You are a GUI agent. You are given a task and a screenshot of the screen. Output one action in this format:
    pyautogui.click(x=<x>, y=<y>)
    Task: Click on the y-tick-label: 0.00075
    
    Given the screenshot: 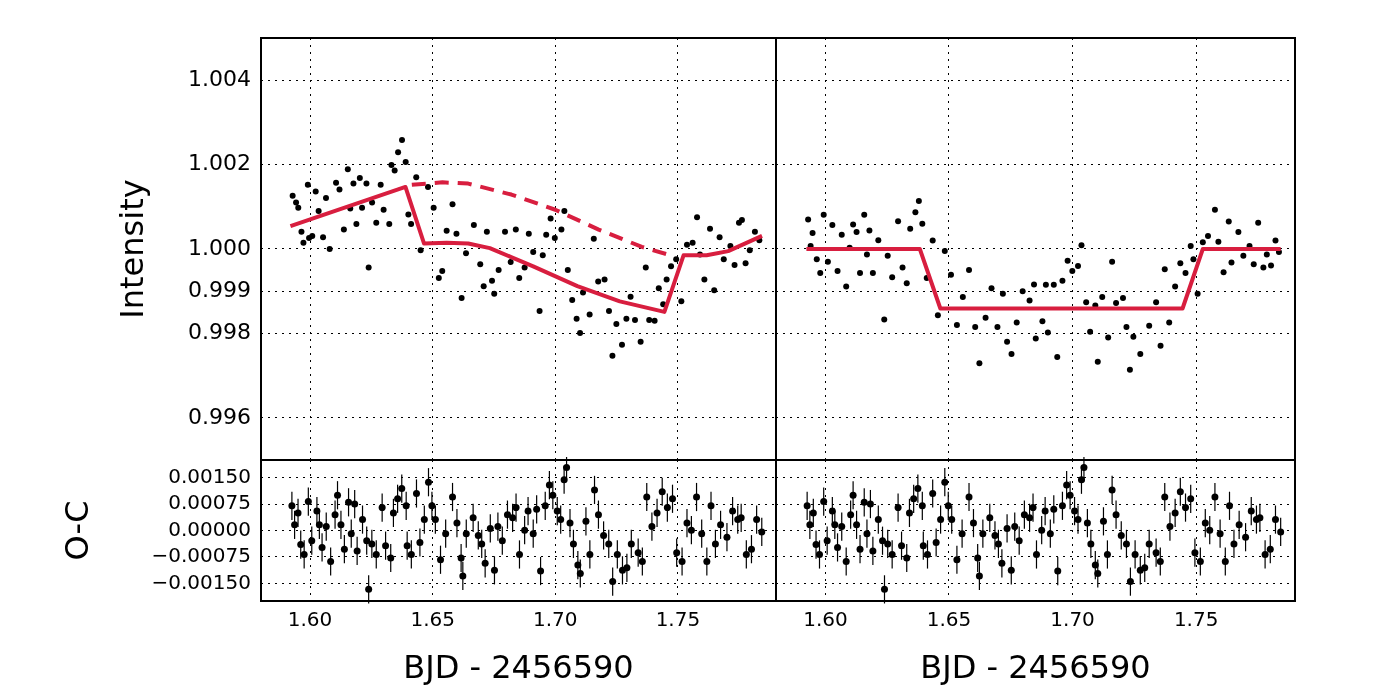 What is the action you would take?
    pyautogui.click(x=209, y=502)
    